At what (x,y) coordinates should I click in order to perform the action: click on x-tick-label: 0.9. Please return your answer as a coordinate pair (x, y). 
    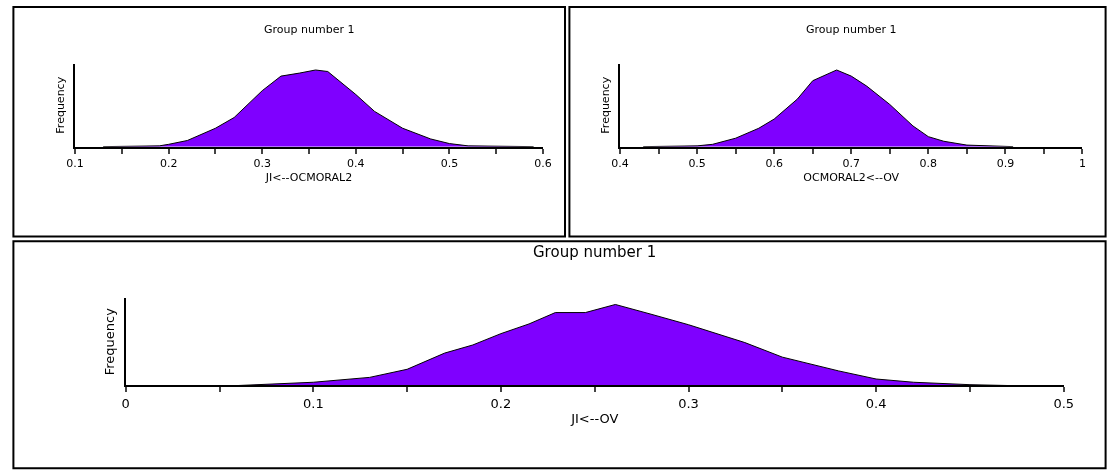
    Looking at the image, I should click on (1005, 163).